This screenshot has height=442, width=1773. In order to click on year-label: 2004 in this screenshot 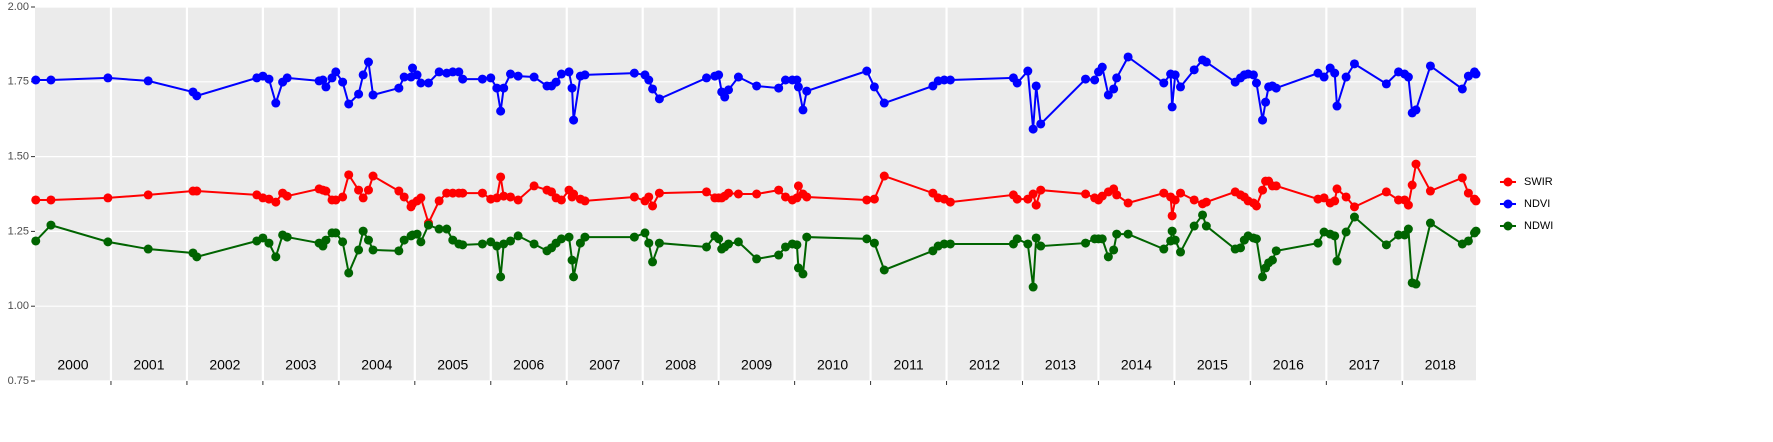, I will do `click(376, 365)`.